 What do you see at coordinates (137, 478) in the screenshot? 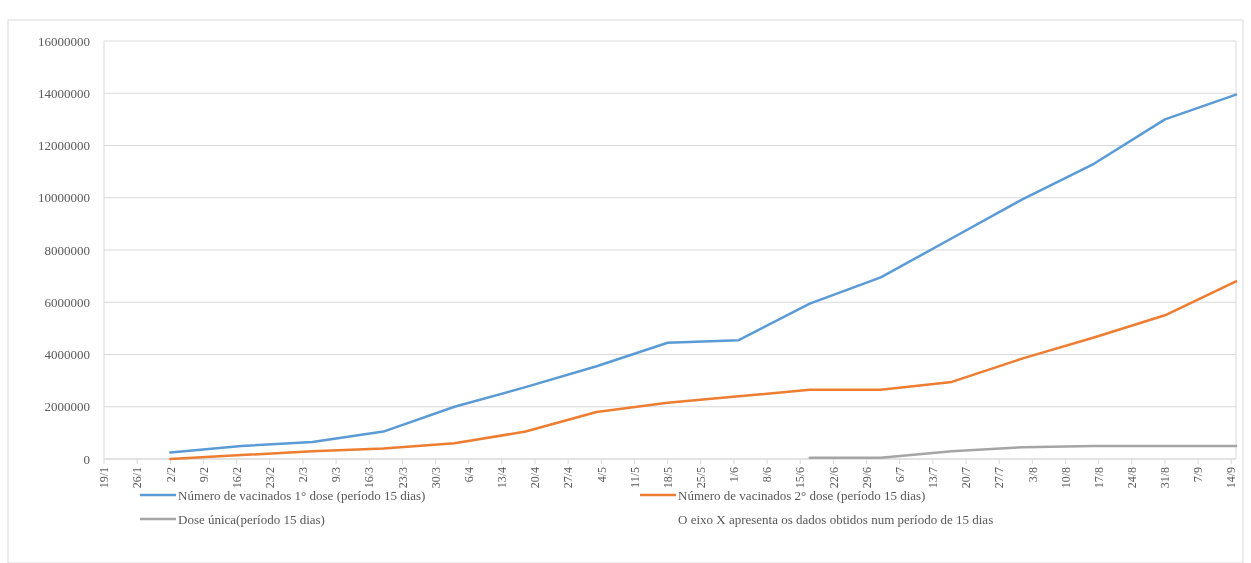
I see `x-tick-label: 26/1` at bounding box center [137, 478].